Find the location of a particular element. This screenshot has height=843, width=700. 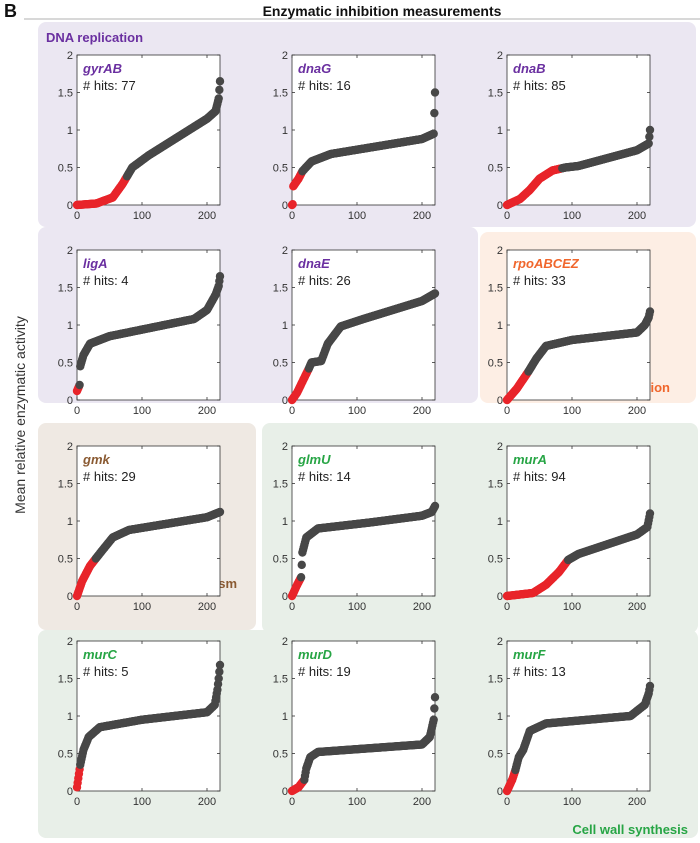

hits-count: # hits: 13 is located at coordinates (539, 671).